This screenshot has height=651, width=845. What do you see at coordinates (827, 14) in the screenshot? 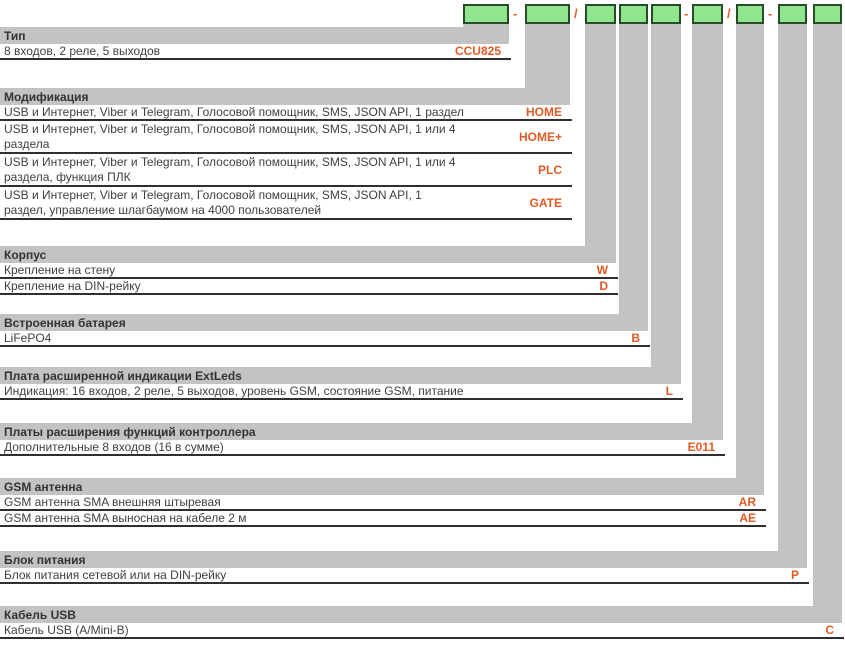
I see `code-segment-box-usb-cable` at bounding box center [827, 14].